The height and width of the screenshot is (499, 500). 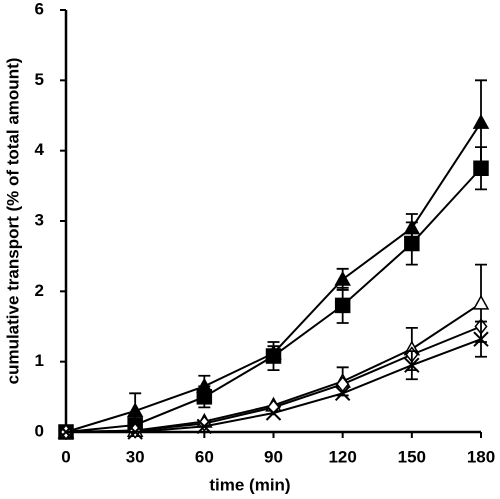 I want to click on y-tick-label: 1, so click(x=39, y=360).